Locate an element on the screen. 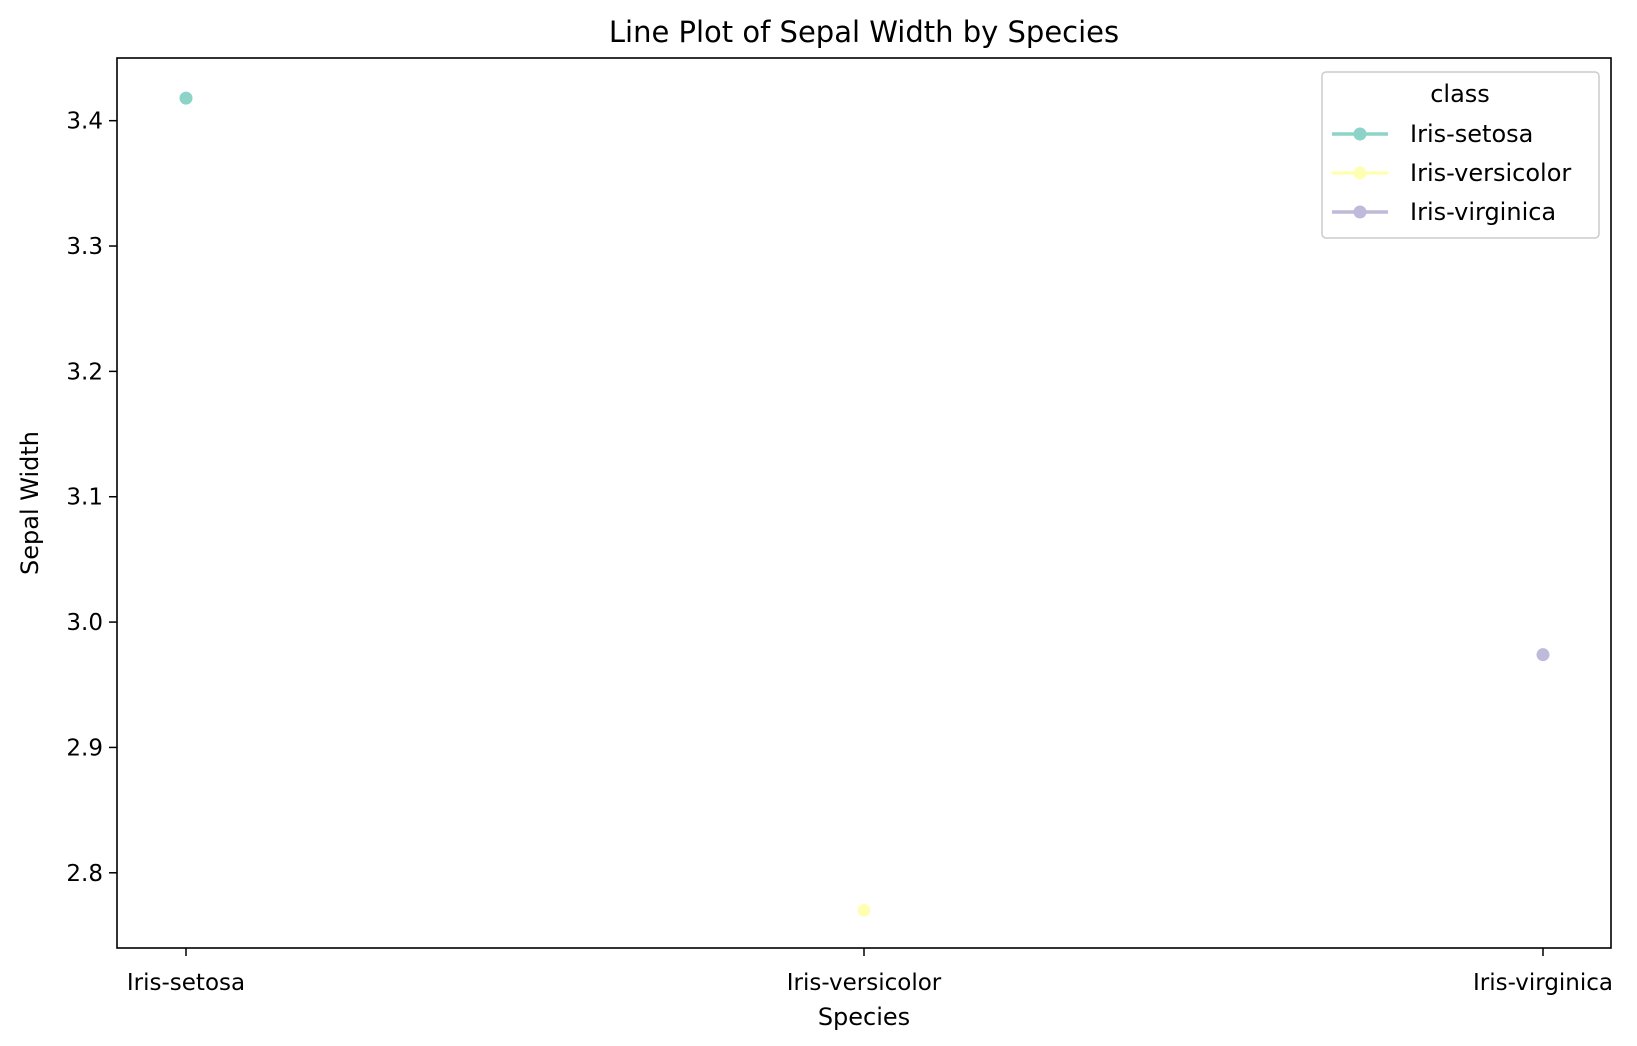 This screenshot has width=1637, height=1046. x-tick-label: Iris-virginica is located at coordinates (1543, 983).